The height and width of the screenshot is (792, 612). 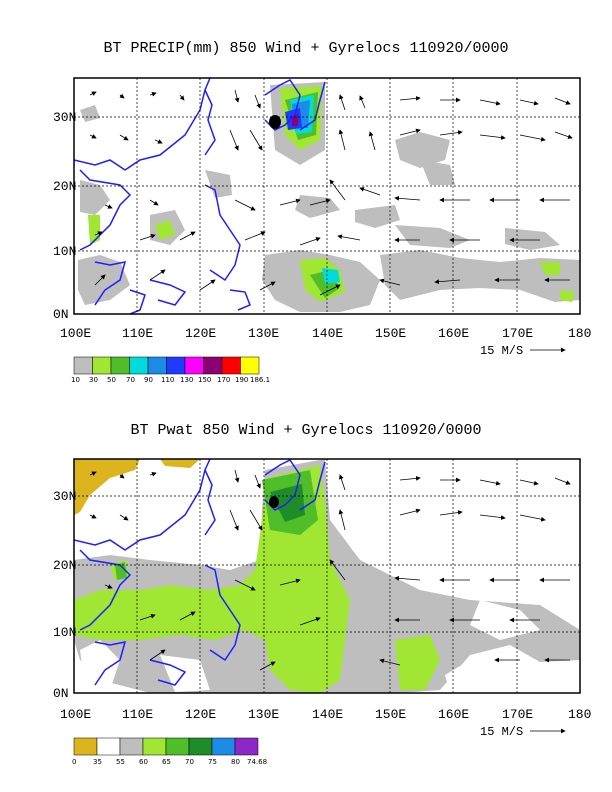 What do you see at coordinates (501, 351) in the screenshot?
I see `p1-ref-vector-label: 15 M/S` at bounding box center [501, 351].